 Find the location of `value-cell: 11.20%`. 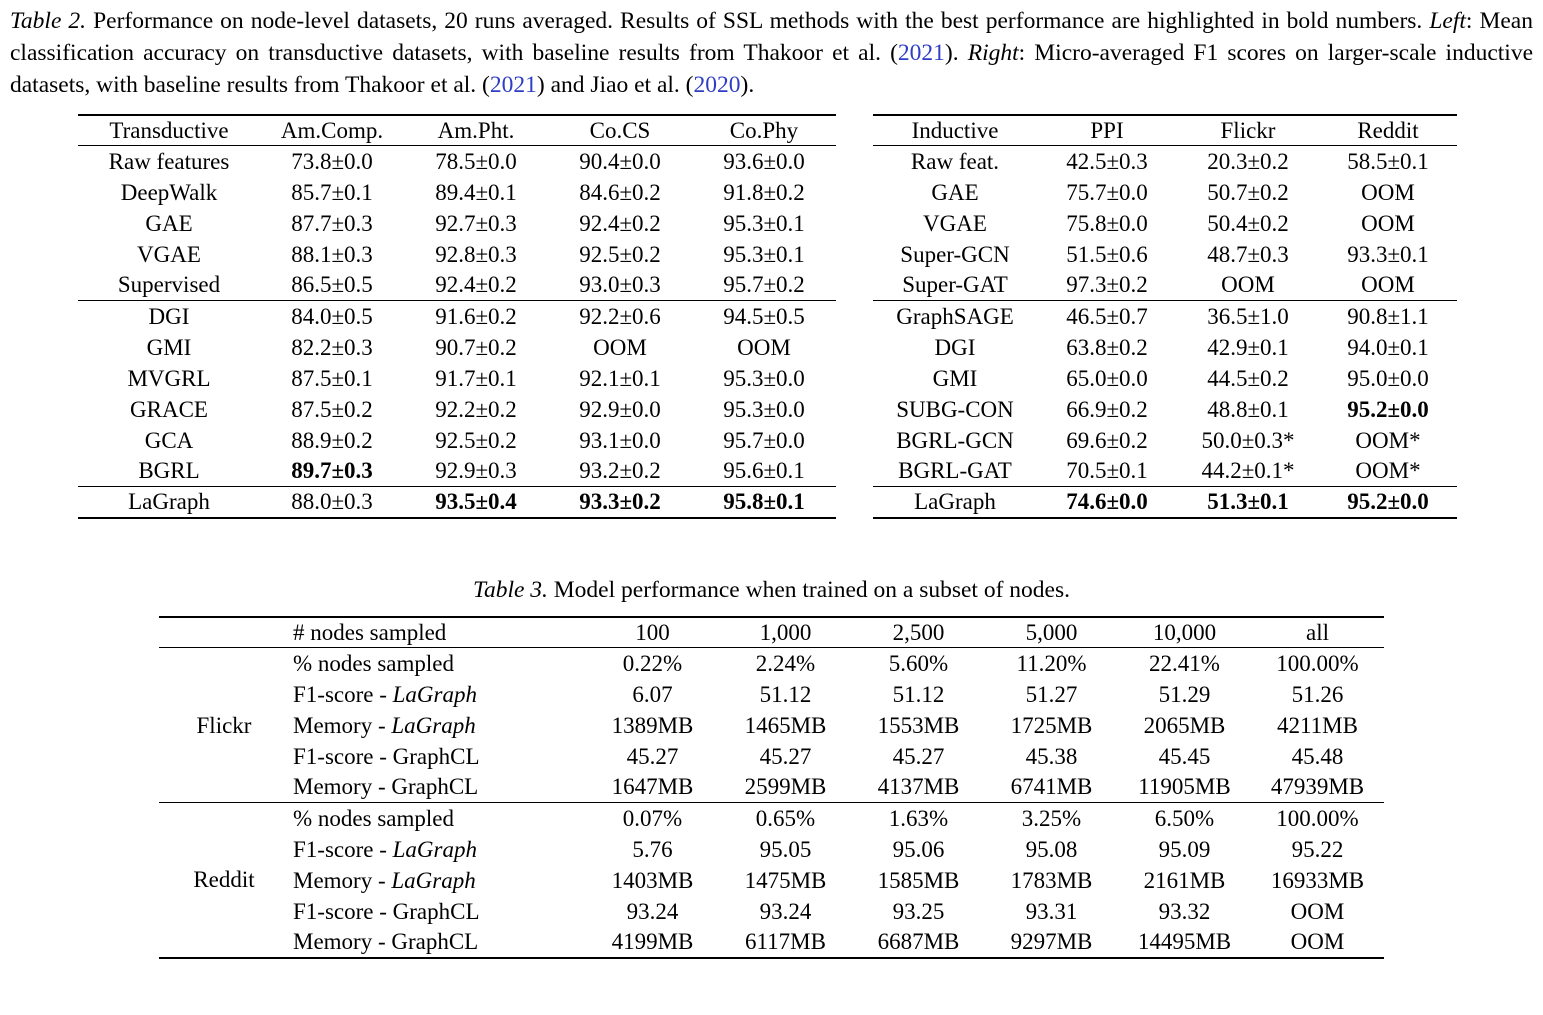

value-cell: 11.20% is located at coordinates (1051, 663).